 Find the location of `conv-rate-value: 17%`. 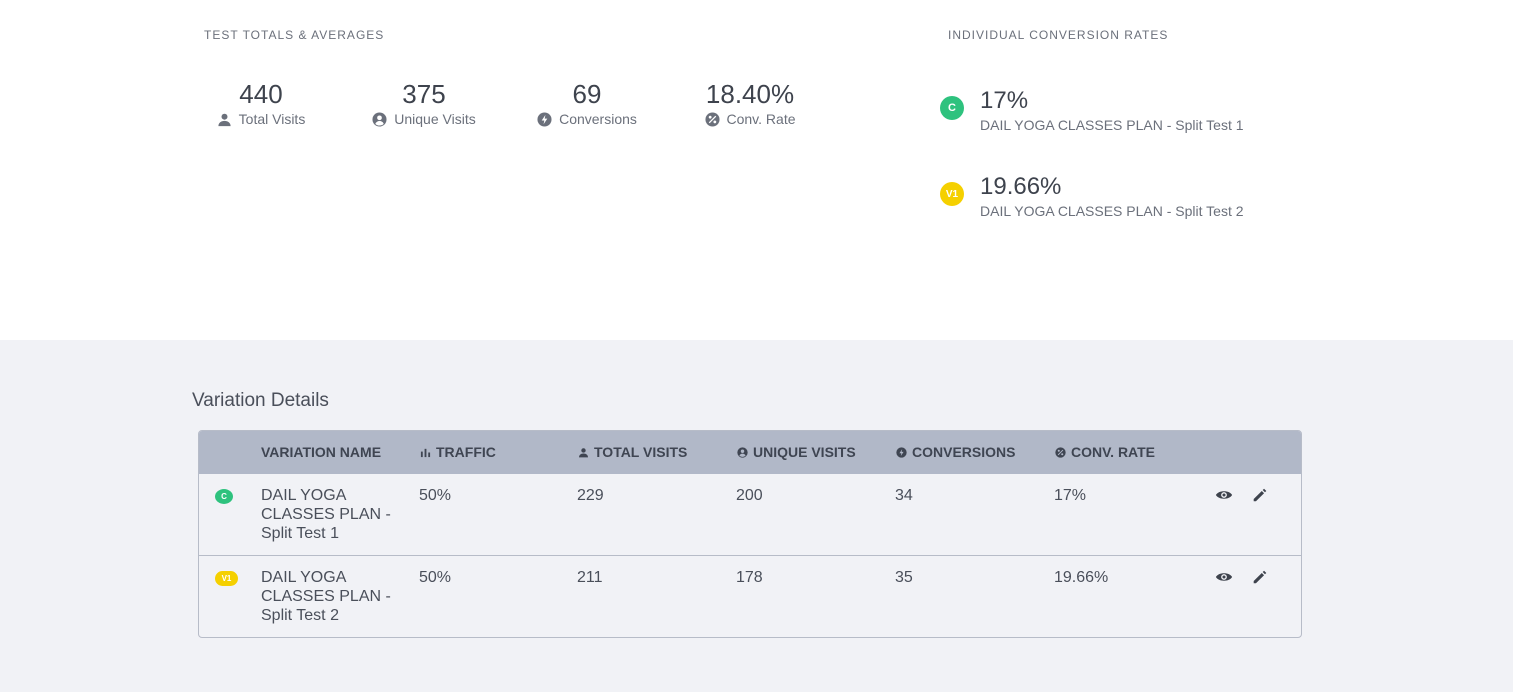

conv-rate-value: 17% is located at coordinates (1070, 495).